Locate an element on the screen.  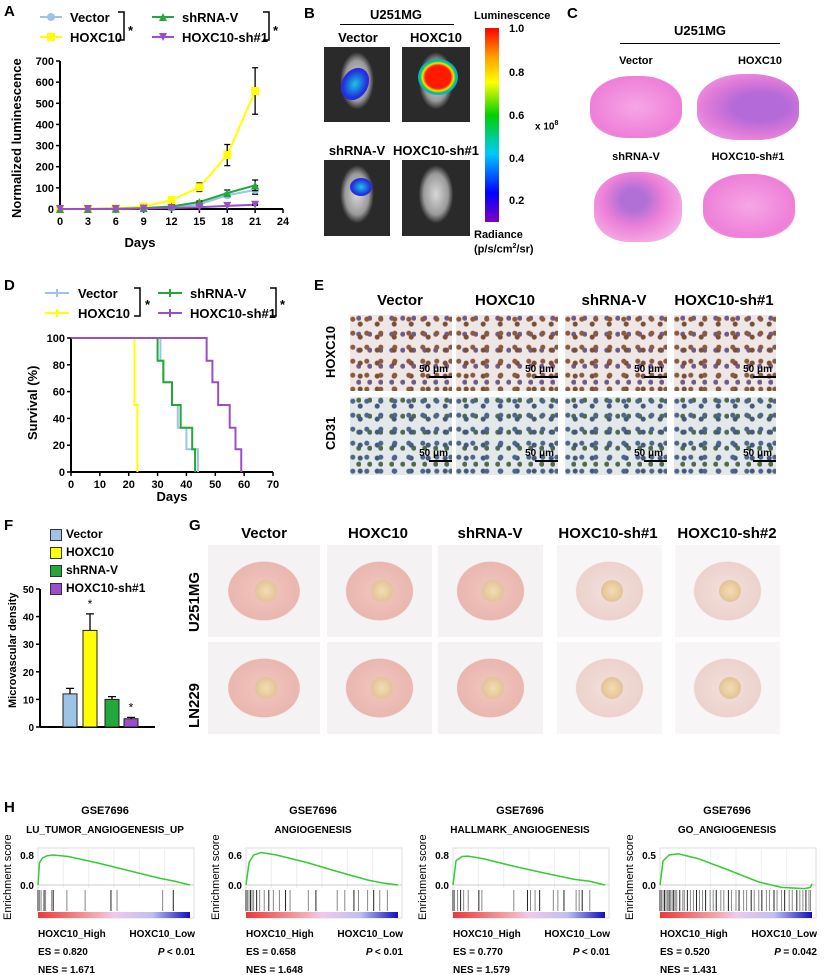
gsea-gene-set: ANGIOGENESIS is located at coordinates (313, 830).